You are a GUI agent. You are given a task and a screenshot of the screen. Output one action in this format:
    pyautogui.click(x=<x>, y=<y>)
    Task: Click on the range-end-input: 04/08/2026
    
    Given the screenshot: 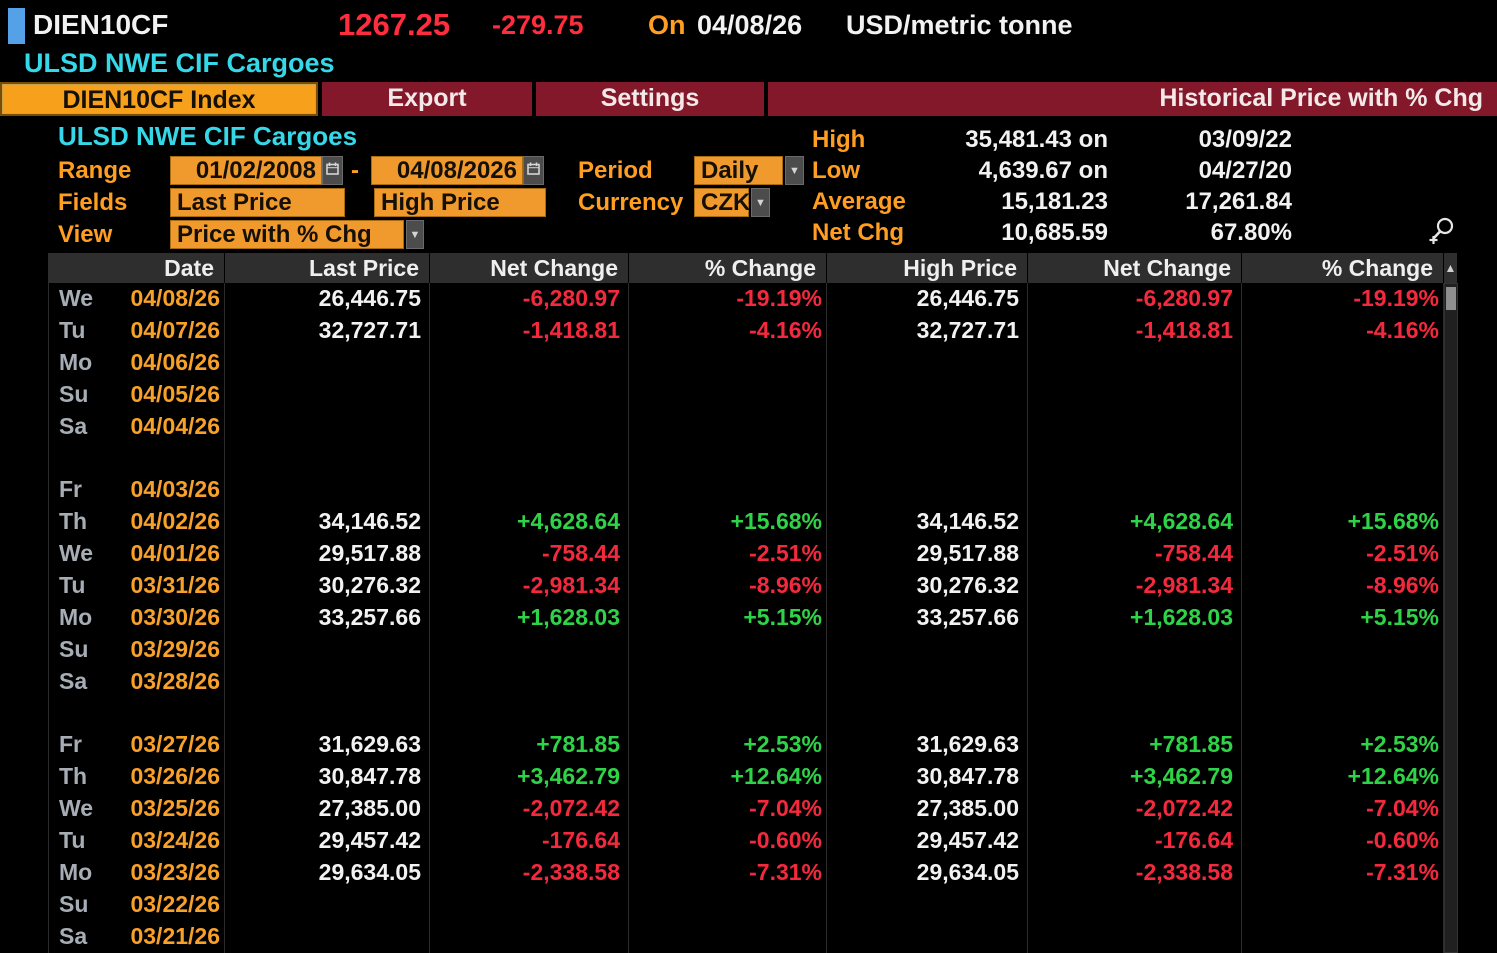 What is the action you would take?
    pyautogui.click(x=447, y=170)
    